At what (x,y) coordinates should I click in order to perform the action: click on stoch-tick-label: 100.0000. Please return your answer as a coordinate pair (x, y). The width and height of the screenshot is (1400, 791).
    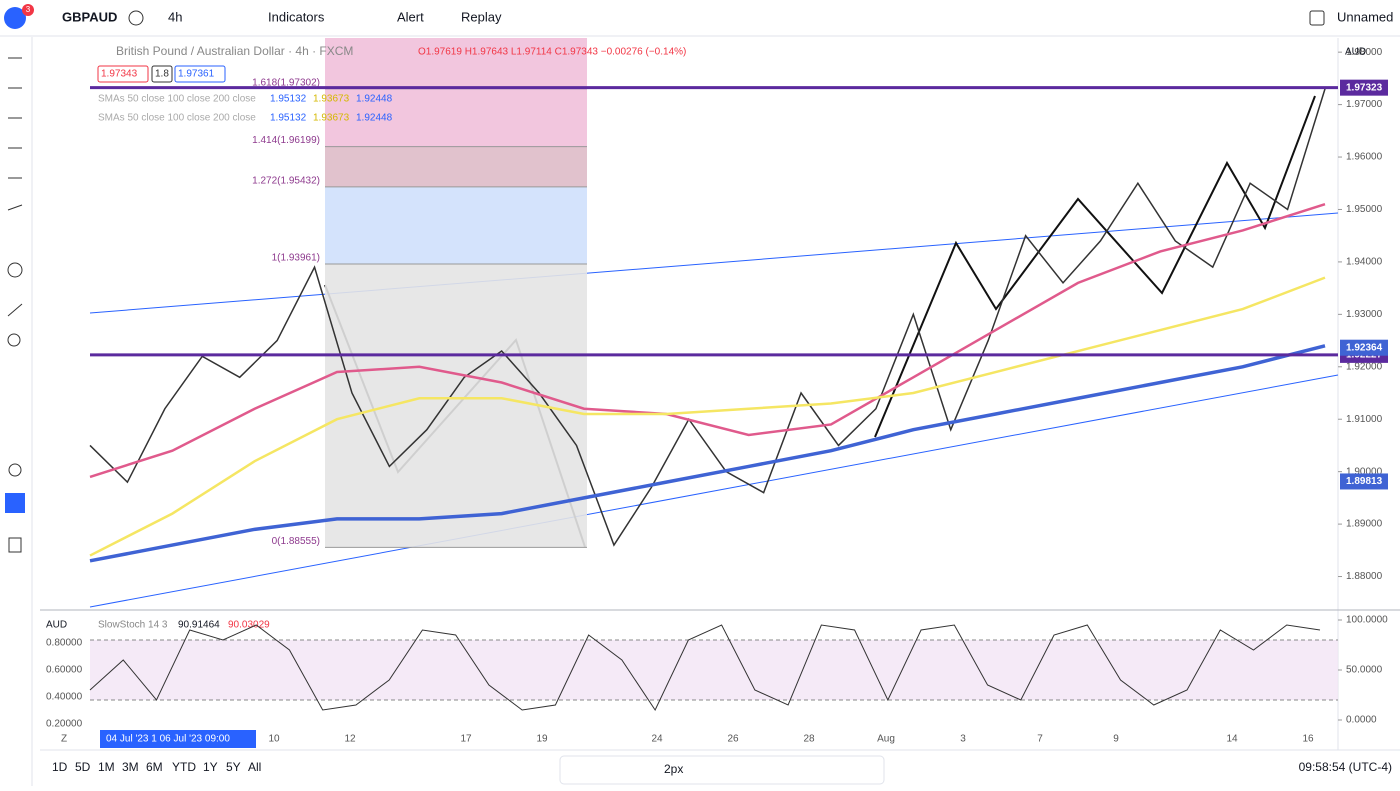
    Looking at the image, I should click on (1367, 620).